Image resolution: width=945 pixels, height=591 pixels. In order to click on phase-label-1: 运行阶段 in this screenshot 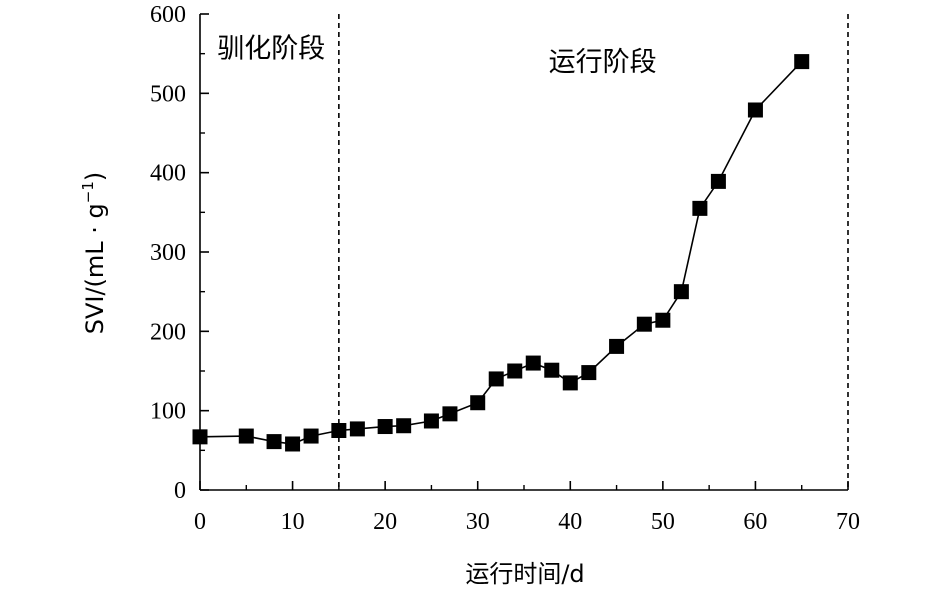, I will do `click(603, 62)`.